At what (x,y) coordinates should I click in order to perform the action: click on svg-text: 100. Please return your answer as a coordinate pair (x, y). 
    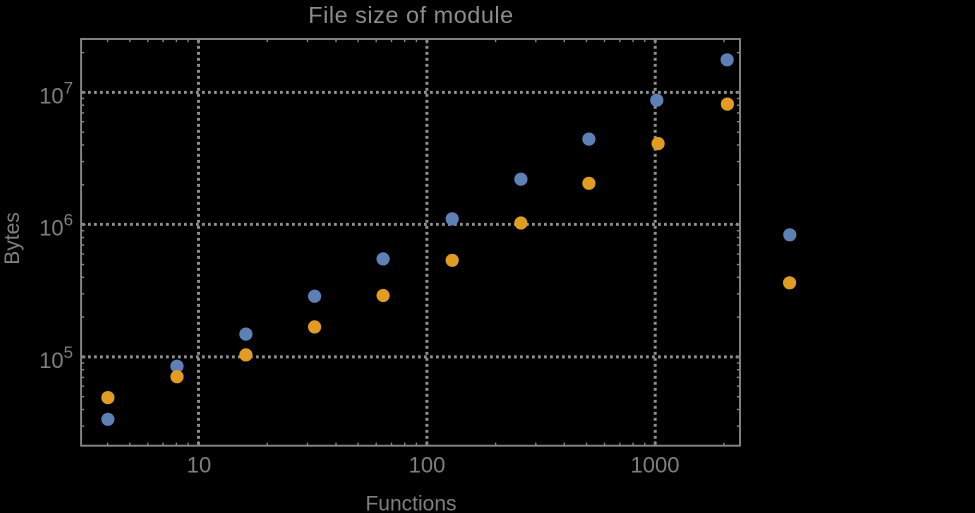
    Looking at the image, I should click on (427, 464).